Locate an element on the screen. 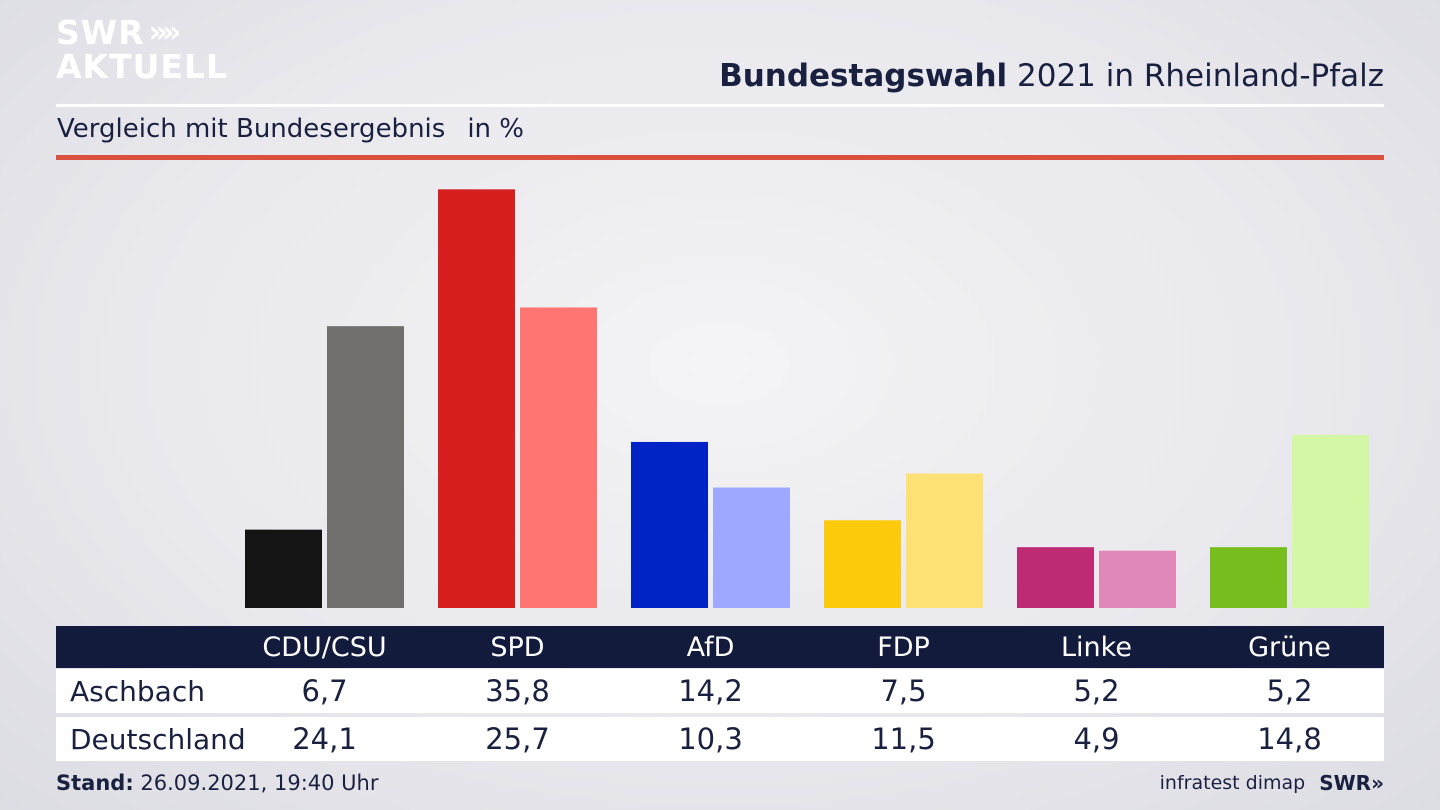 This screenshot has height=810, width=1440. category-label-fdp: FDP is located at coordinates (903, 647).